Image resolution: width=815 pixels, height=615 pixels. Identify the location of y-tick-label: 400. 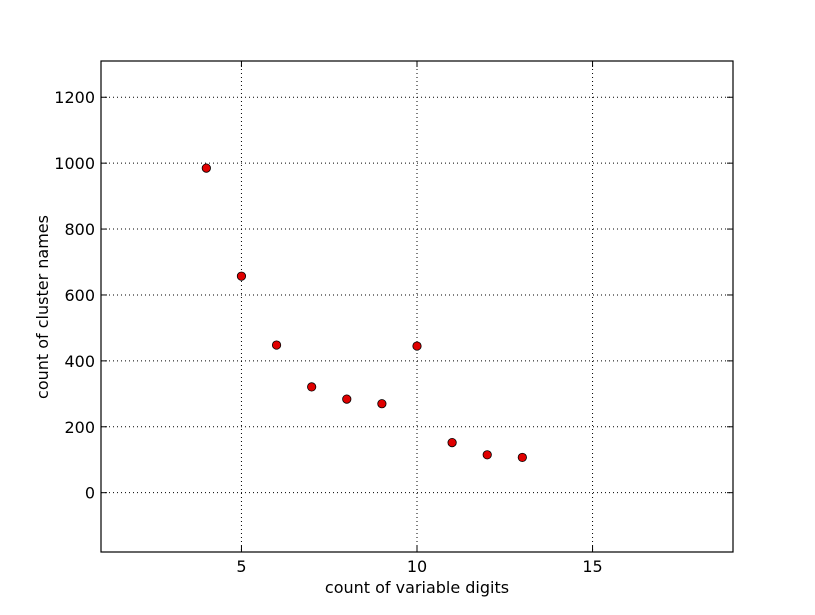
(79, 361).